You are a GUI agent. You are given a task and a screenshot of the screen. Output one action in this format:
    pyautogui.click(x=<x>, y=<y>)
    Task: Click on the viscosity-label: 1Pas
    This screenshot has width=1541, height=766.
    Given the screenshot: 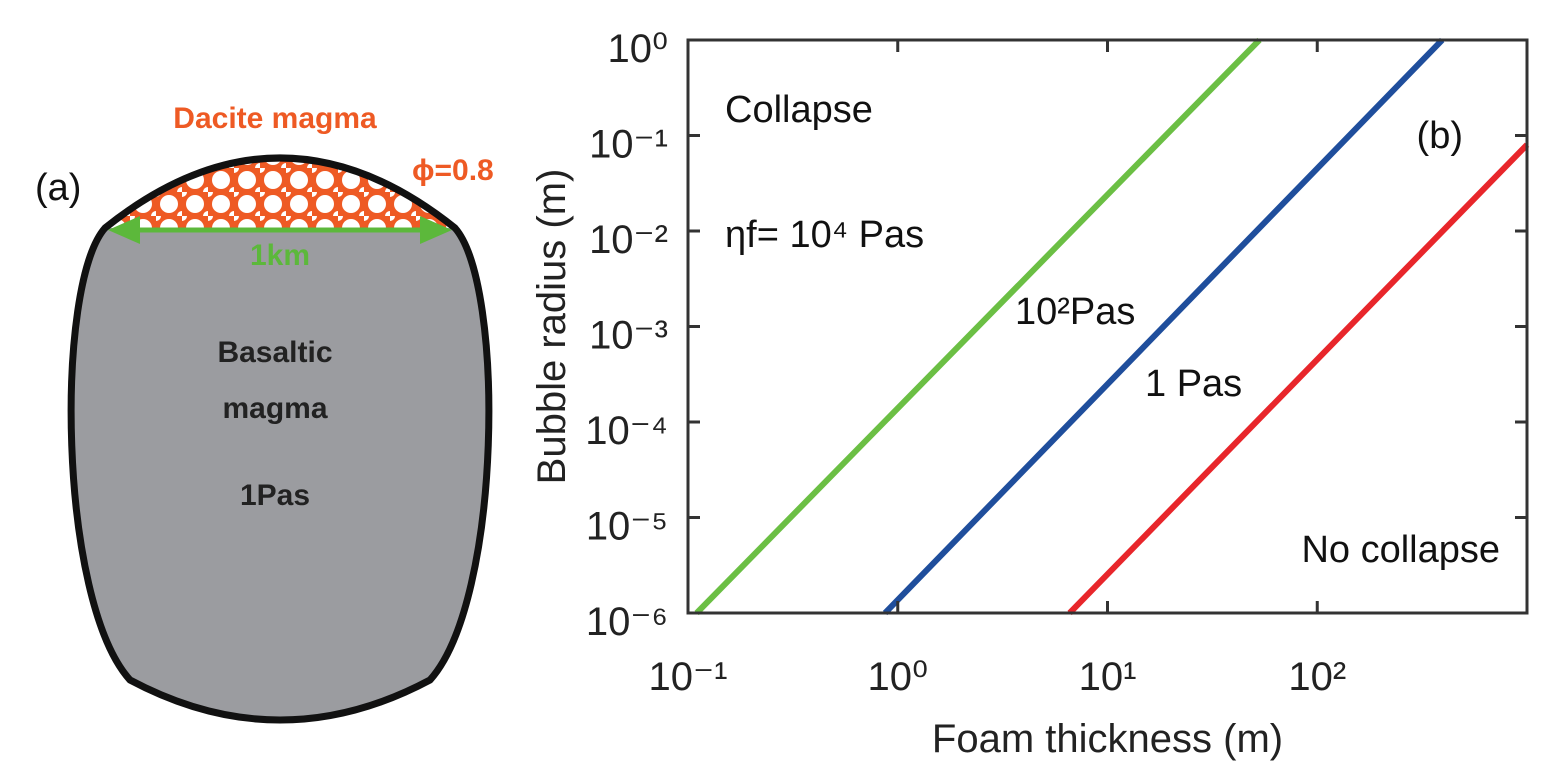 What is the action you would take?
    pyautogui.click(x=275, y=495)
    